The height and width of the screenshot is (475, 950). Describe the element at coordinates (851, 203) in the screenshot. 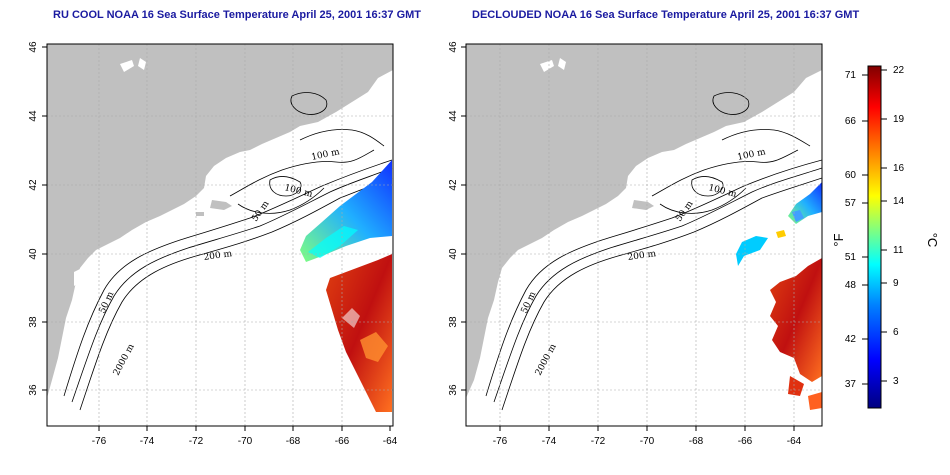

I see `fahrenheit-tick: 57` at that location.